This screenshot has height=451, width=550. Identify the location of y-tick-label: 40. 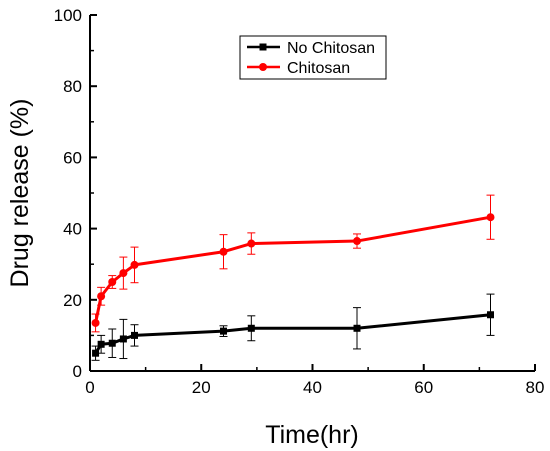
(72, 229).